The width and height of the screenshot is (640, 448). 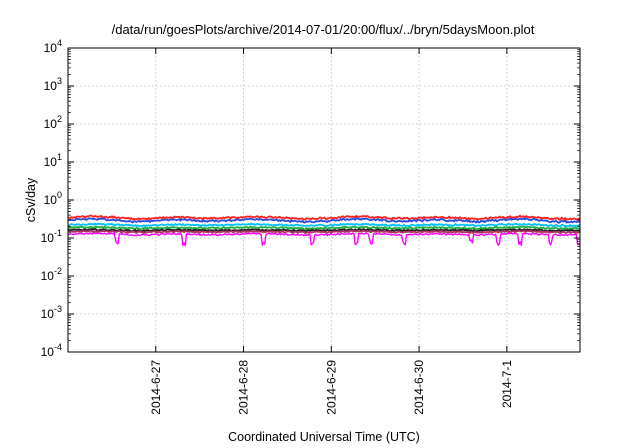 I want to click on x-tick-label: 2014-6-28, so click(x=244, y=387).